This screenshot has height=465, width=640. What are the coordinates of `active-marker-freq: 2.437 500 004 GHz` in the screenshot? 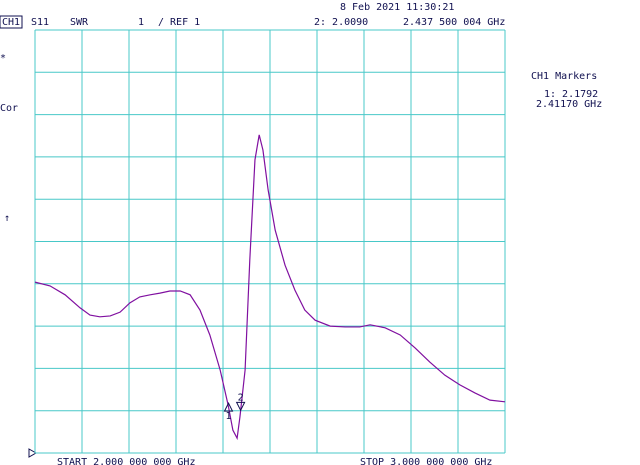 It's located at (454, 22).